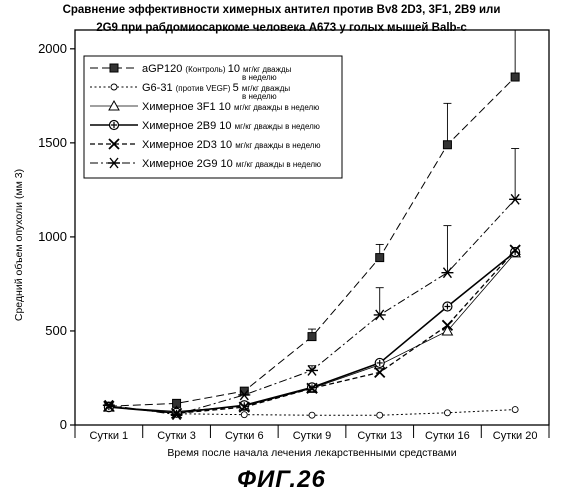 This screenshot has height=500, width=563. Describe the element at coordinates (208, 107) in the screenshot. I see `legend-id: 3F1` at that location.